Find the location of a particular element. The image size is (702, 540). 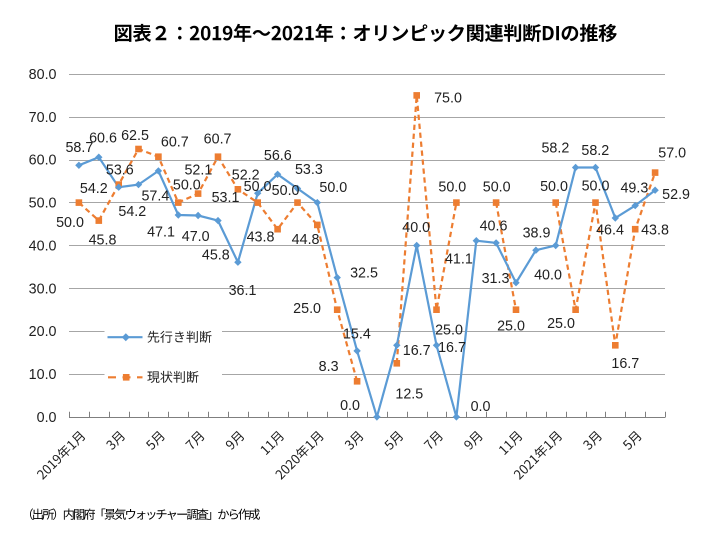

svg-text: 53.6 is located at coordinates (120, 171).